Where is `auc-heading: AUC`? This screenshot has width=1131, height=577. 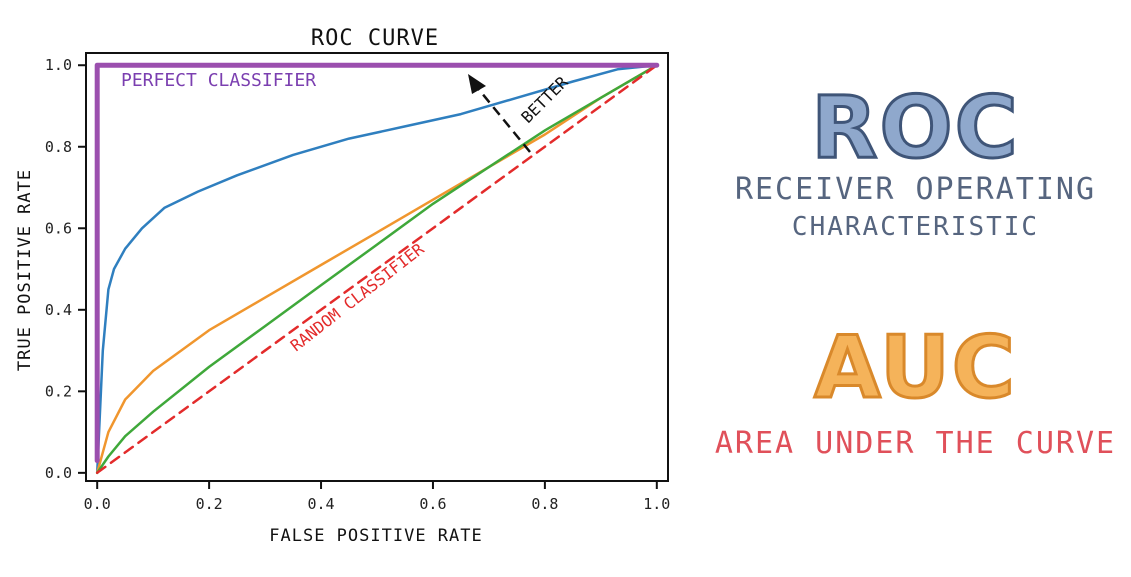 auc-heading: AUC is located at coordinates (915, 368).